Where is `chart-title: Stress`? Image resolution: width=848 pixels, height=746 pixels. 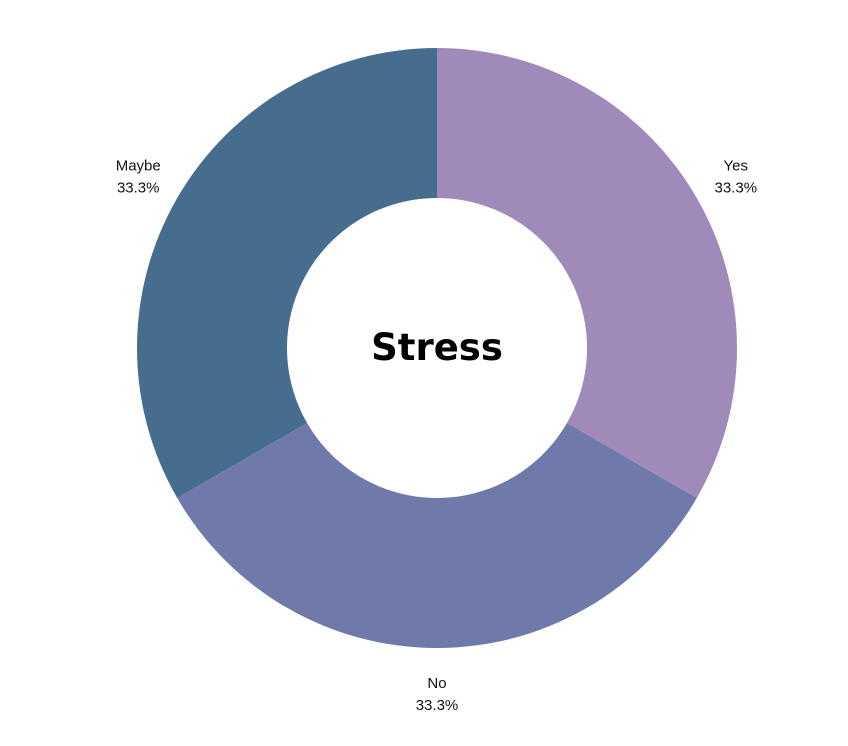
chart-title: Stress is located at coordinates (437, 347).